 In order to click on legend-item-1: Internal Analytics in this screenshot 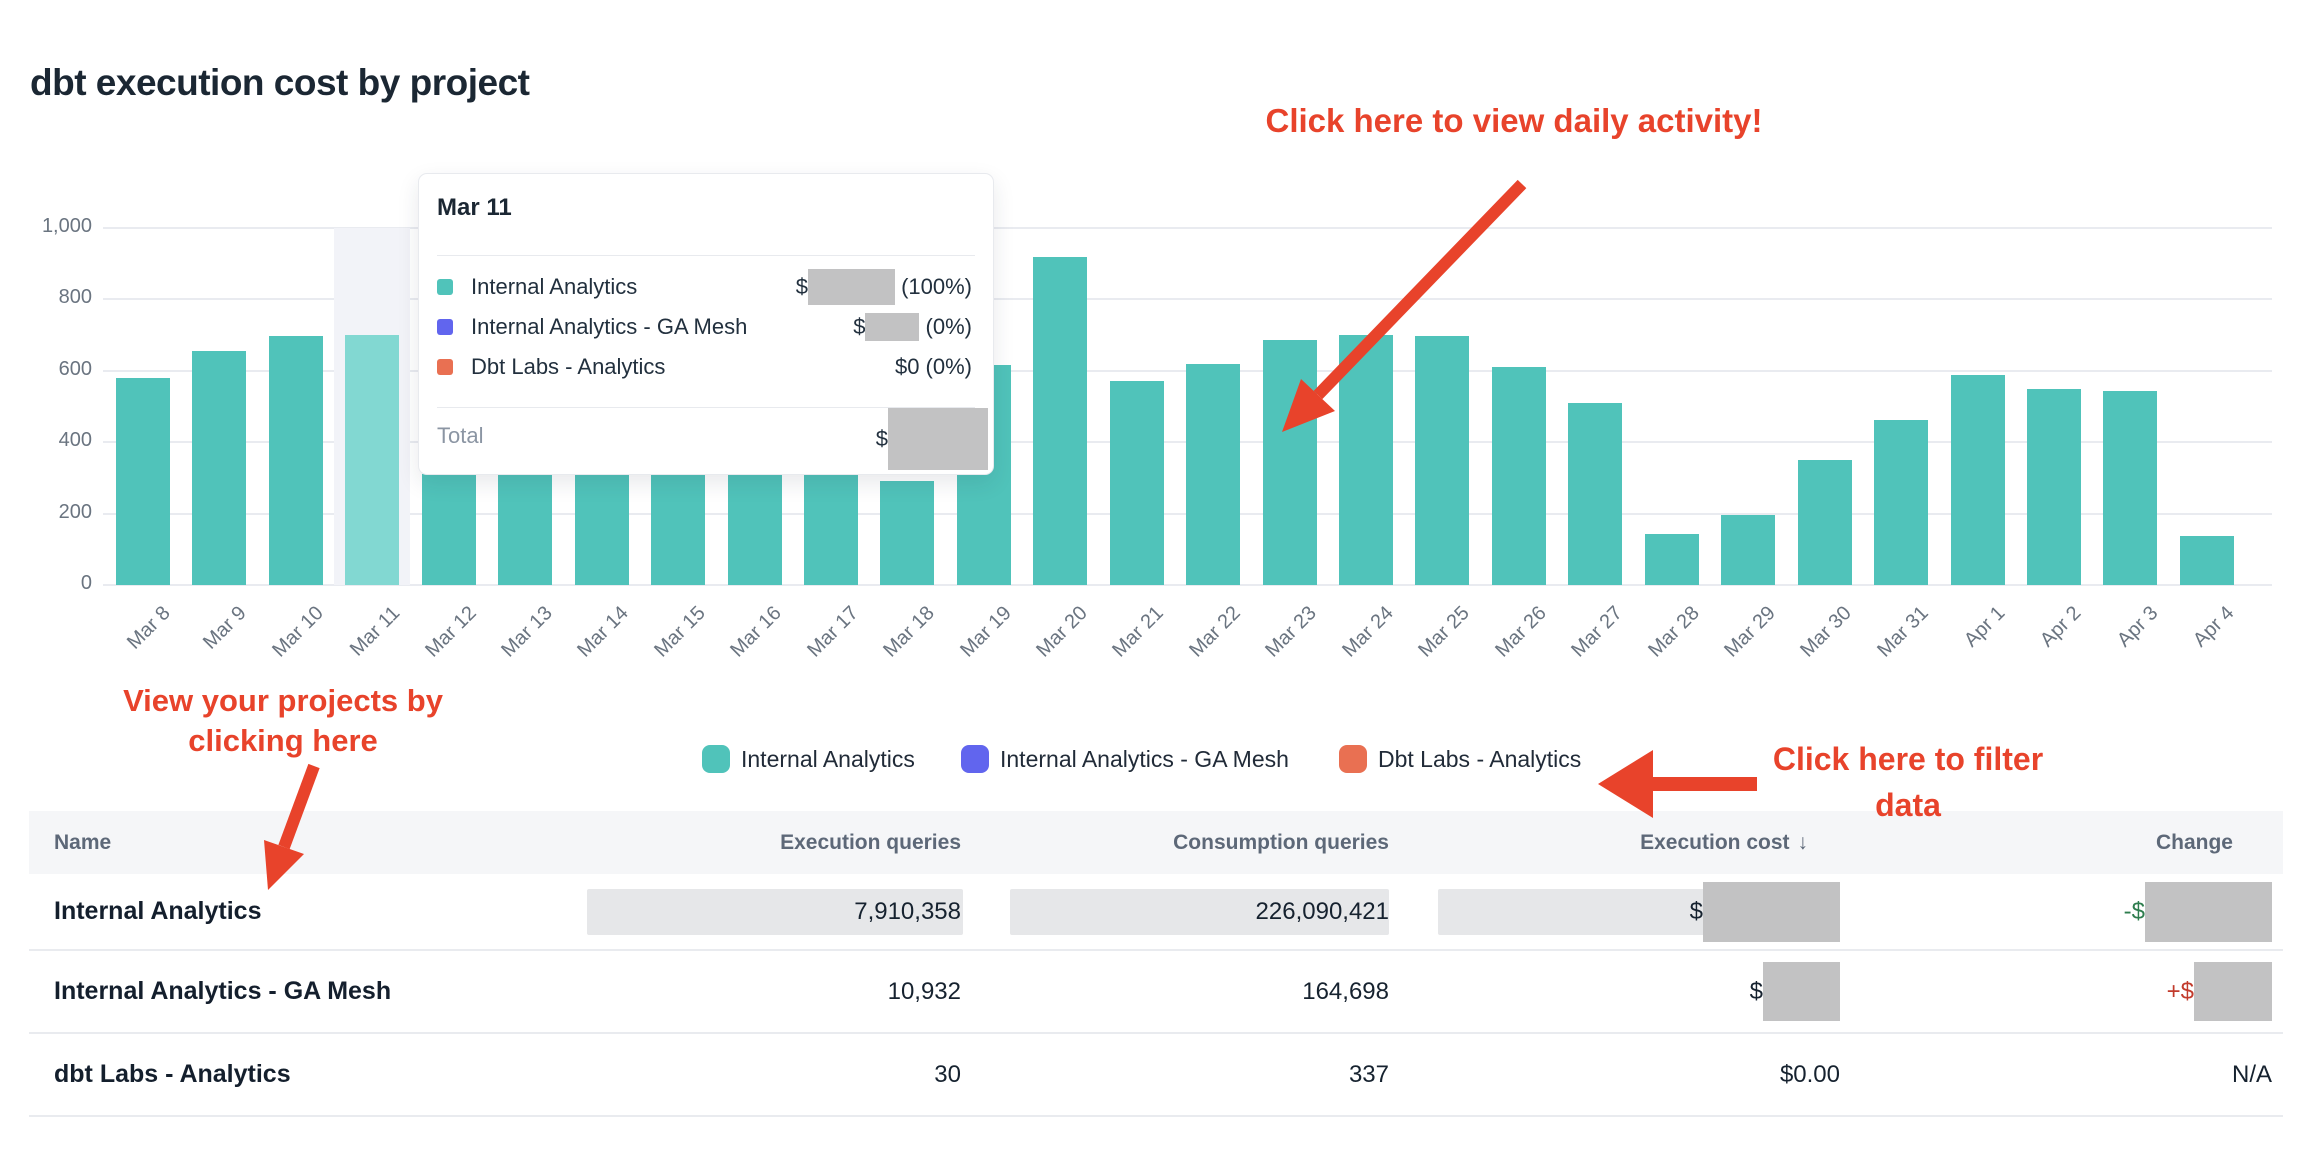, I will do `click(808, 759)`.